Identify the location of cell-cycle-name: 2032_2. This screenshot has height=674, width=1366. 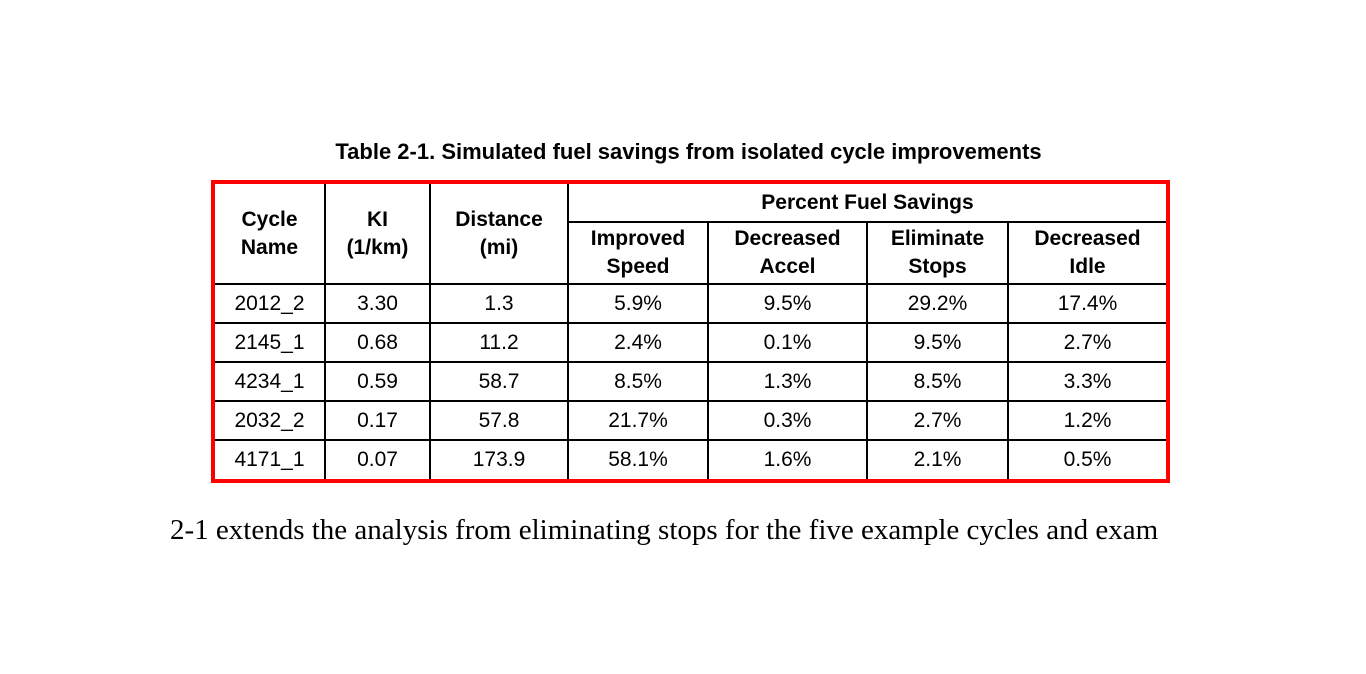
(270, 421).